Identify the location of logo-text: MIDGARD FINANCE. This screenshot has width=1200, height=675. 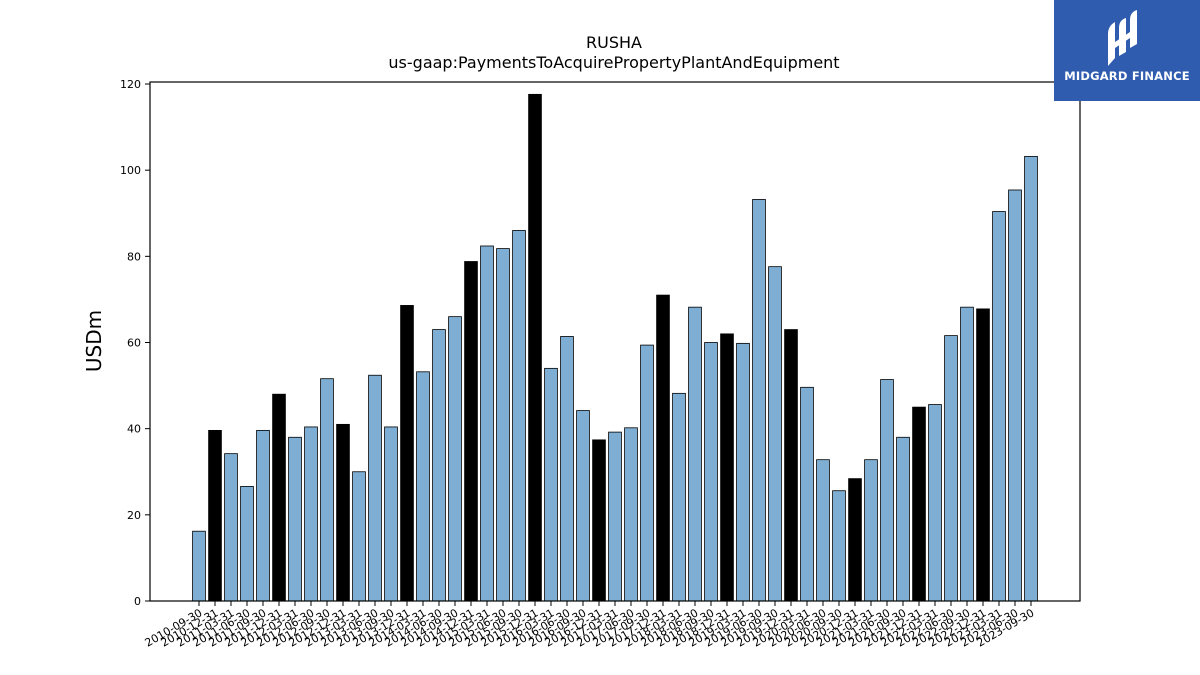
(1127, 76).